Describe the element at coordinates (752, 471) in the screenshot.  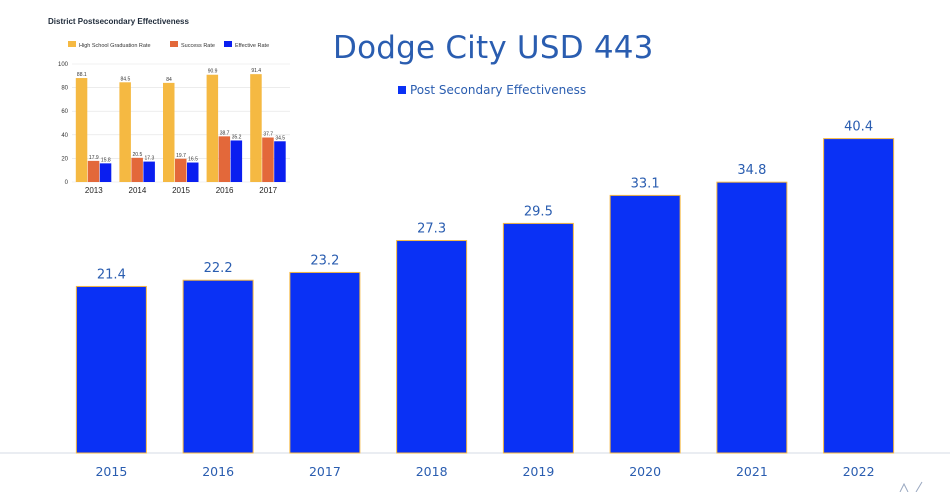
I see `x-tick-label-2021: 2021` at that location.